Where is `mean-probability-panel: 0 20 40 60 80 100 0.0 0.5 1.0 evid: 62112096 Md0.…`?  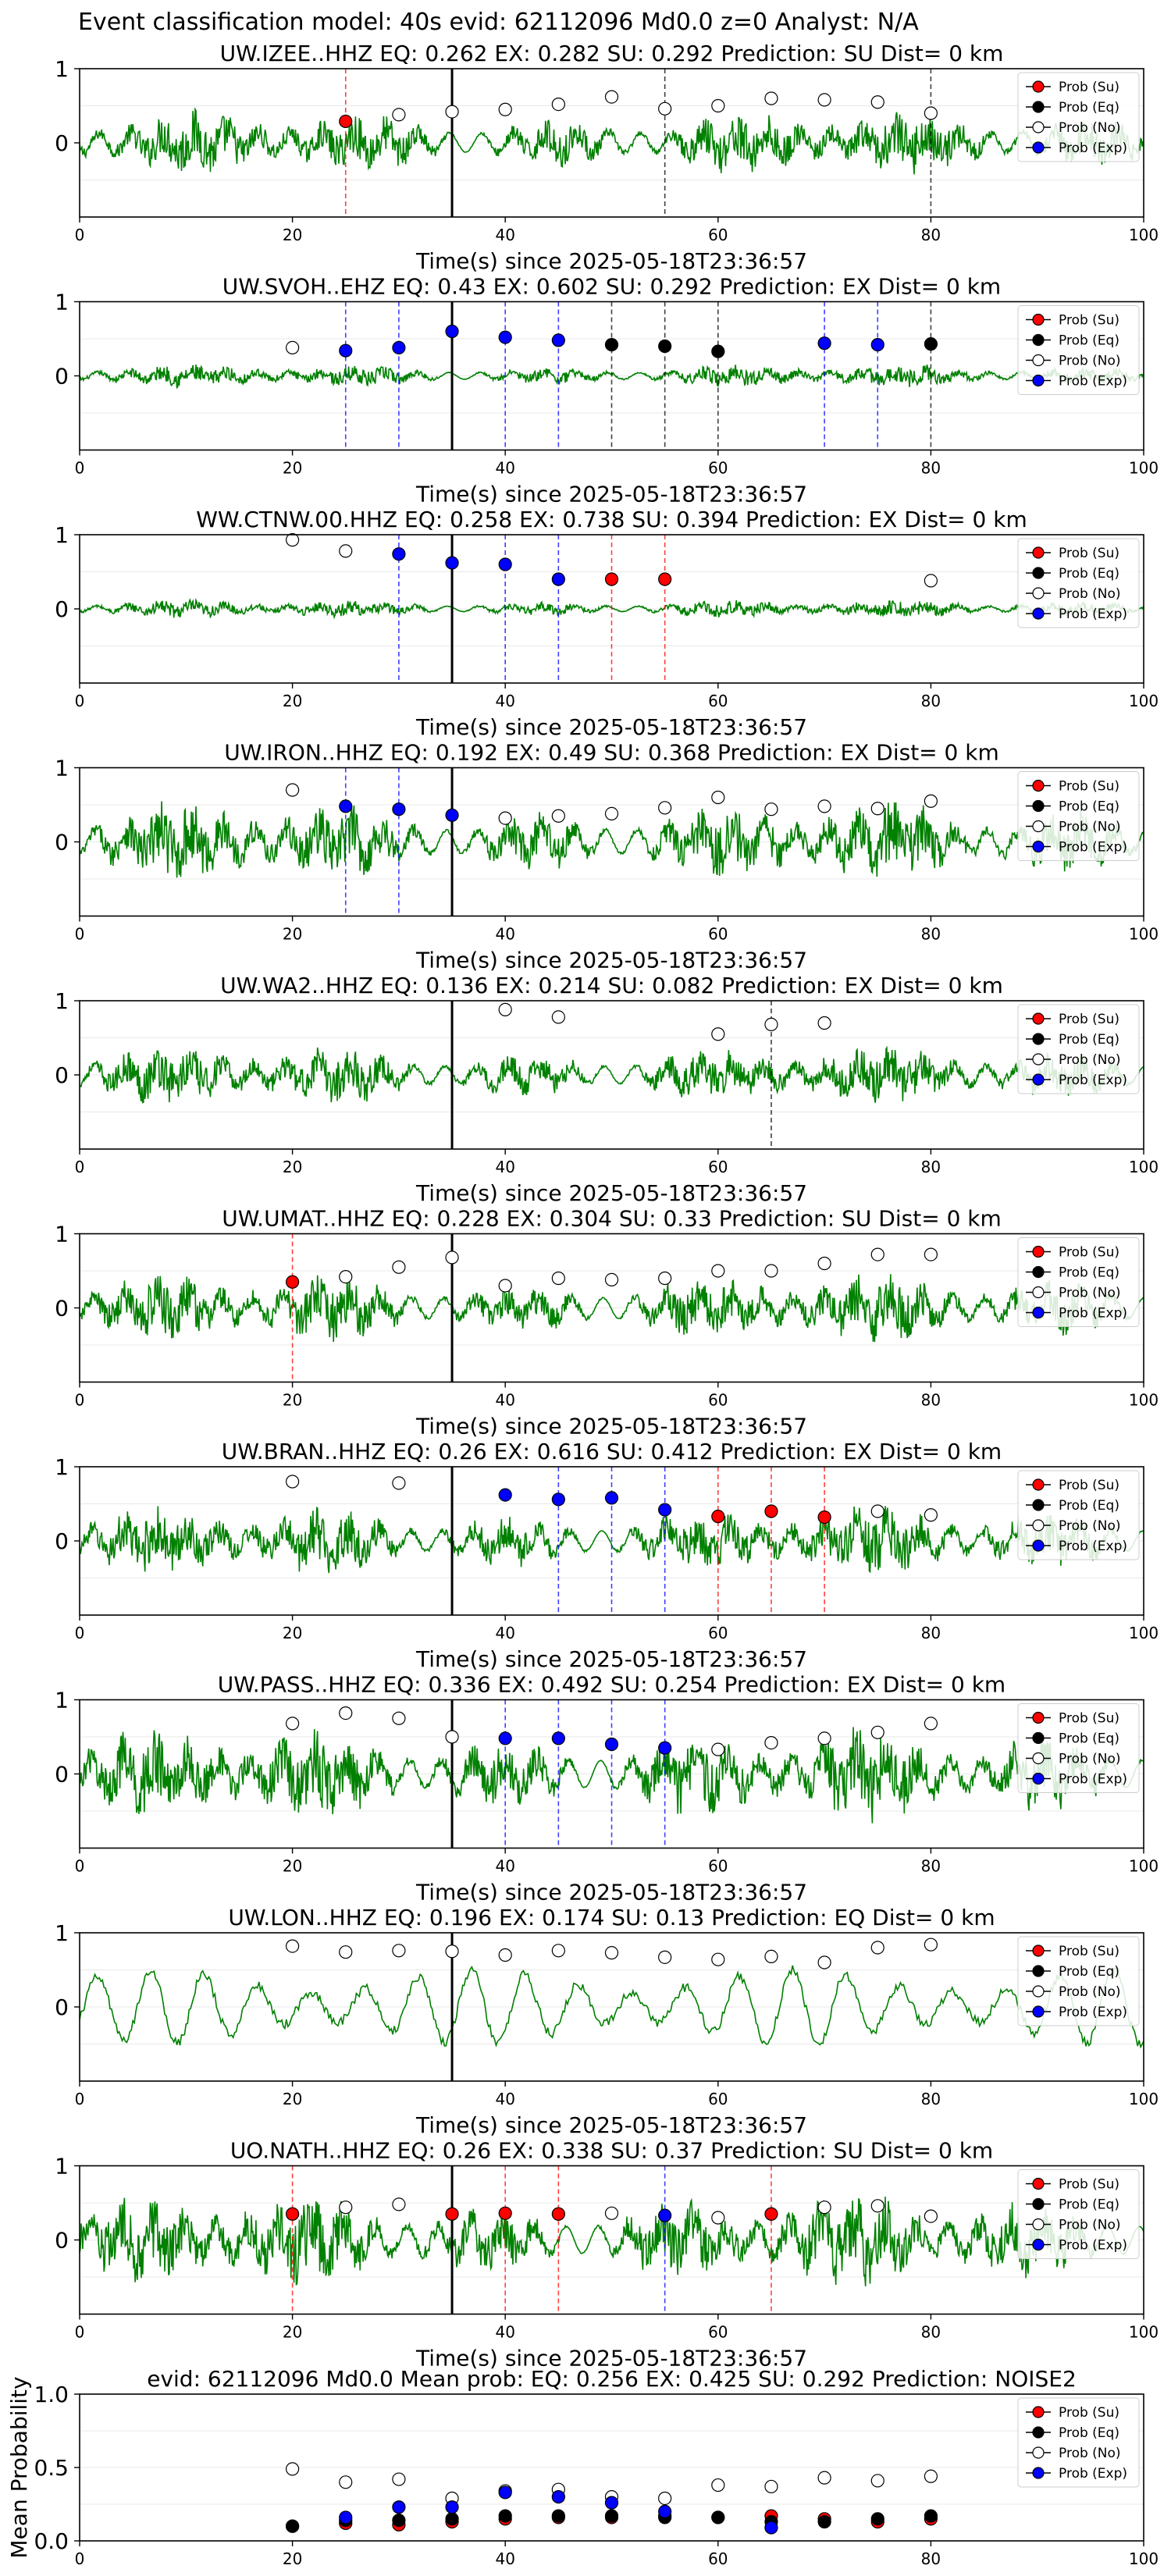
mean-probability-panel: 0 20 40 60 80 100 0.0 0.5 1.0 evid: 62112096 Md0.… is located at coordinates (582, 2467).